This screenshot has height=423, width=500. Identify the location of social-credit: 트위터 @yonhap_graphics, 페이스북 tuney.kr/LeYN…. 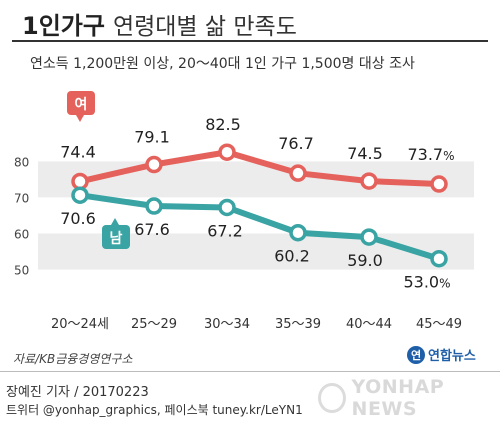
(154, 410).